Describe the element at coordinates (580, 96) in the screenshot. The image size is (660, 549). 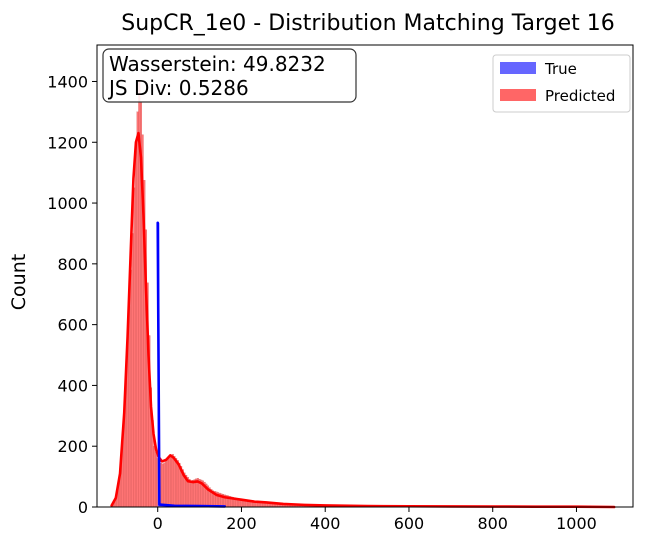
I see `legend-label-predicted: Predicted` at that location.